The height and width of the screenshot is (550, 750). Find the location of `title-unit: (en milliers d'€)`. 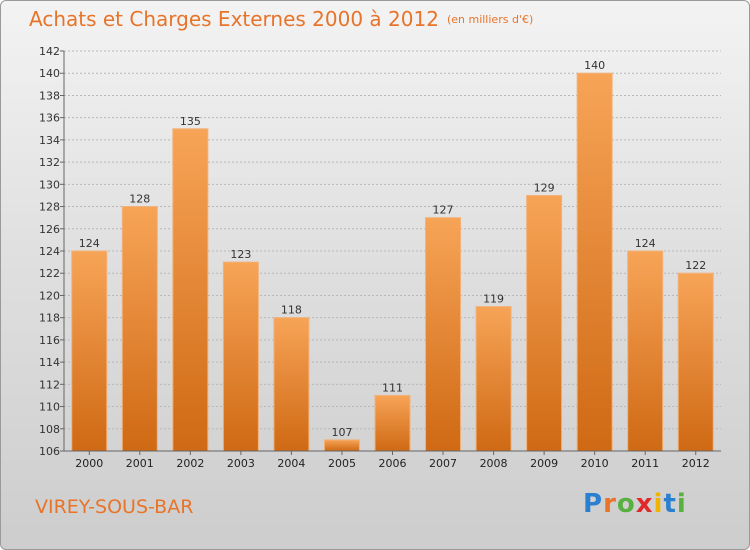

title-unit: (en milliers d'€) is located at coordinates (490, 19).